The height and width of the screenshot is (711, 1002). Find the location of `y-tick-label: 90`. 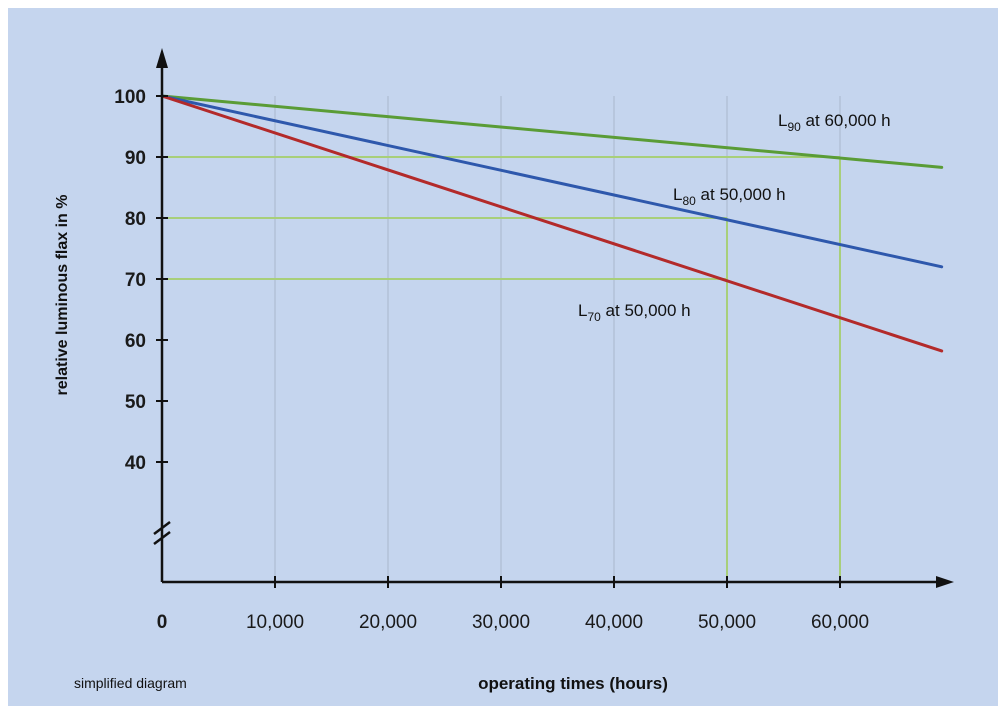

y-tick-label: 90 is located at coordinates (135, 158).